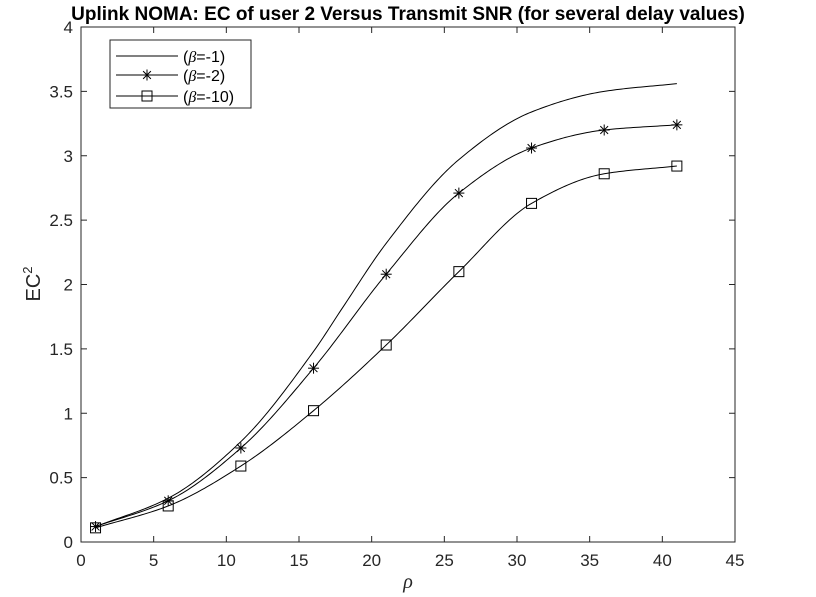 Image resolution: width=816 pixels, height=597 pixels. What do you see at coordinates (589, 560) in the screenshot?
I see `x-tick-label: 35` at bounding box center [589, 560].